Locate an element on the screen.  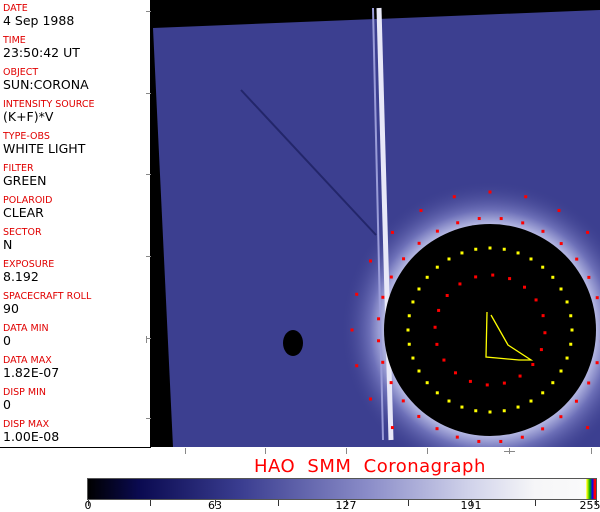
field-label: DATA MIN is located at coordinates (26, 328).